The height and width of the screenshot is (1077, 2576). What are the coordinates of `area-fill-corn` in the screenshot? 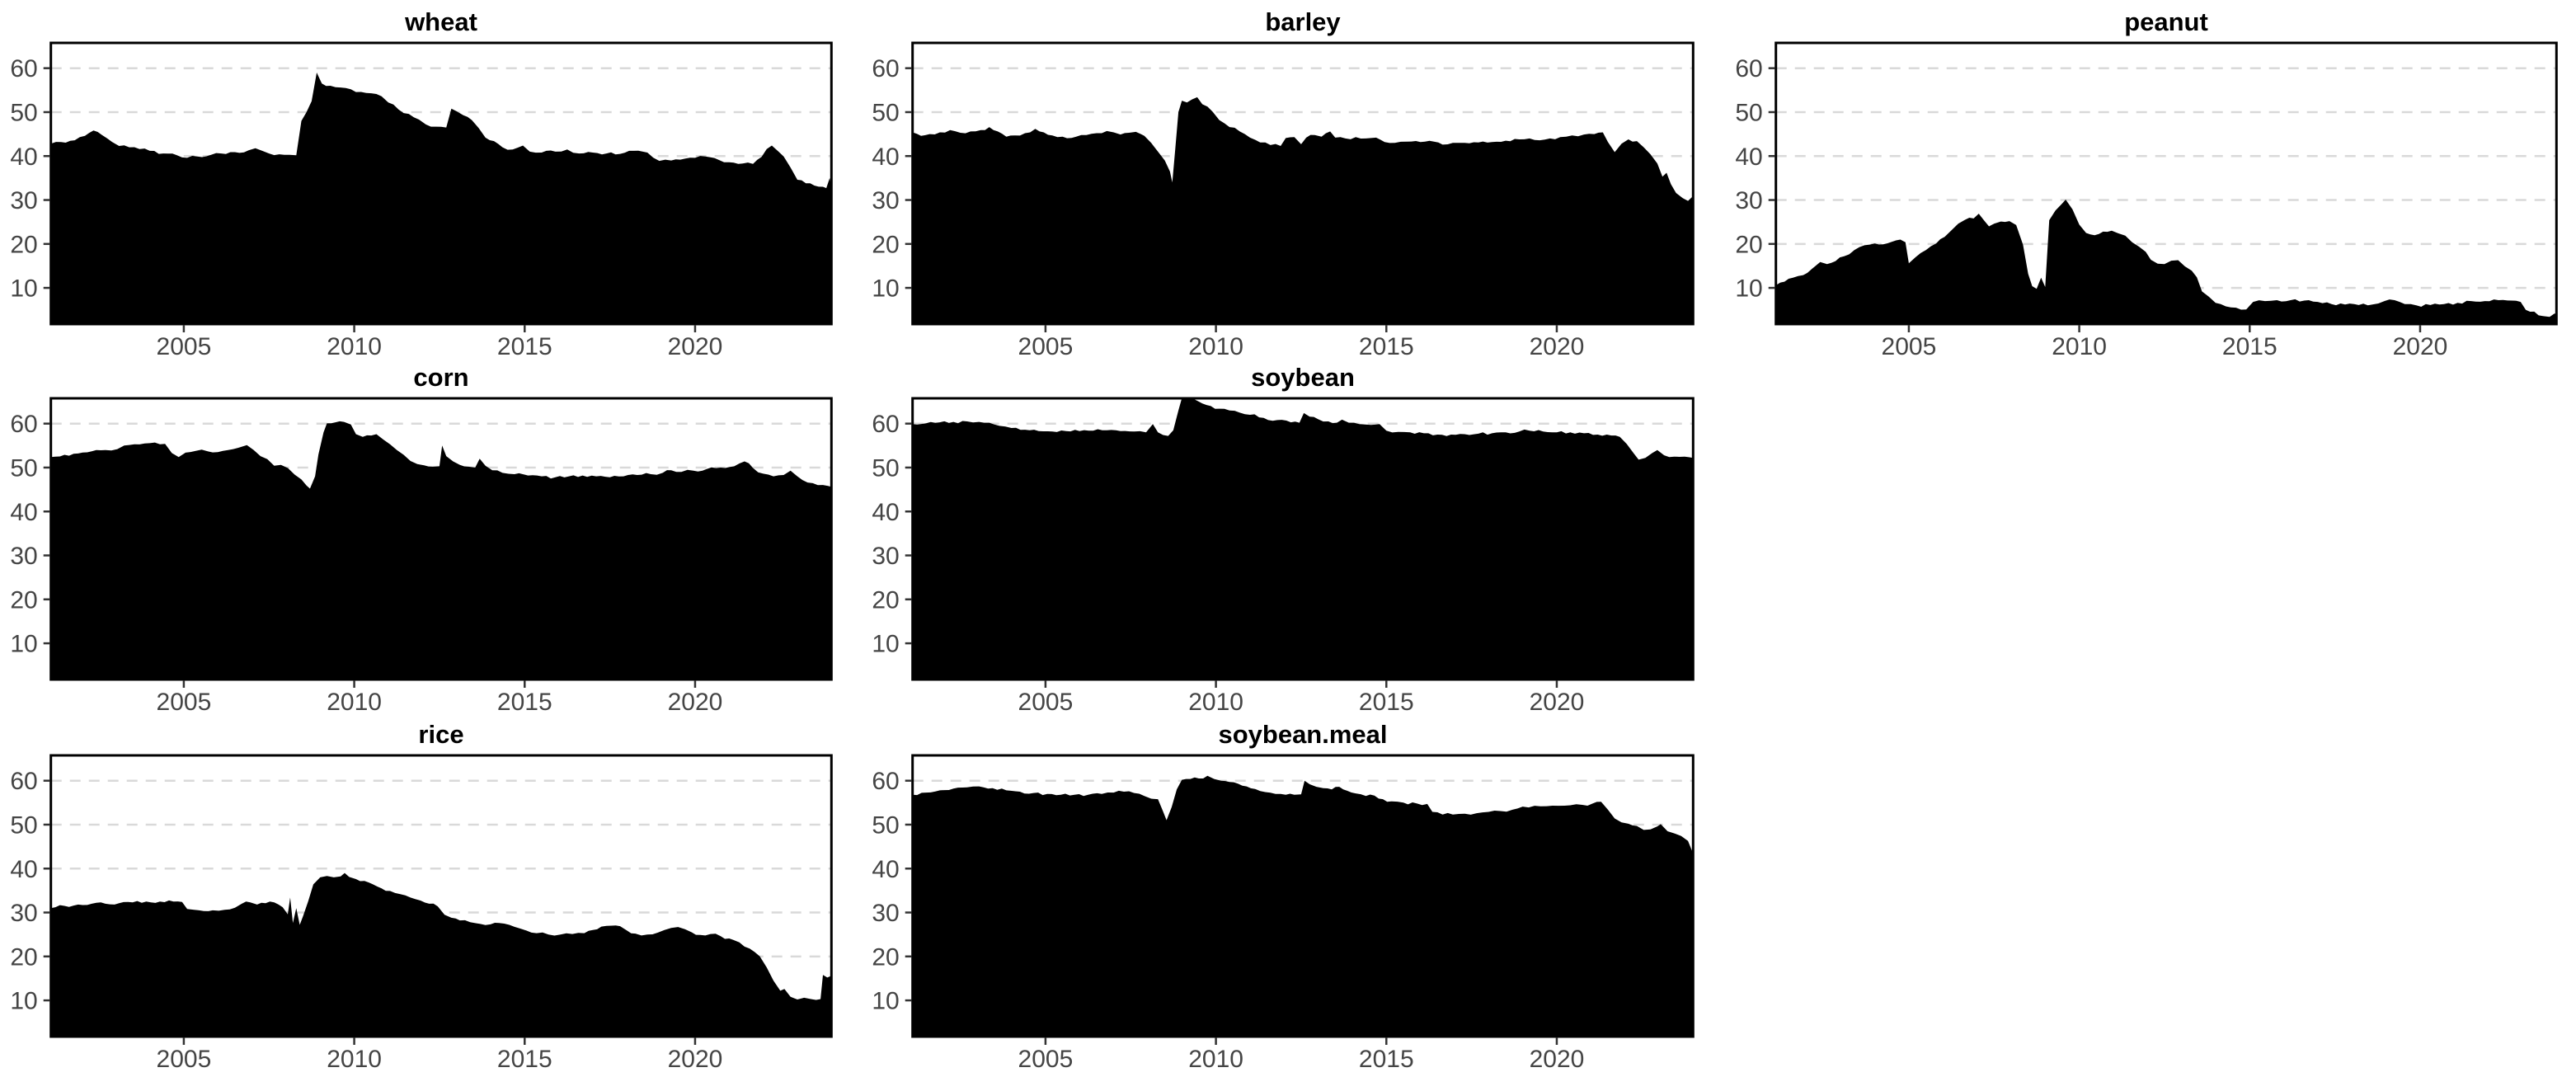 It's located at (441, 550).